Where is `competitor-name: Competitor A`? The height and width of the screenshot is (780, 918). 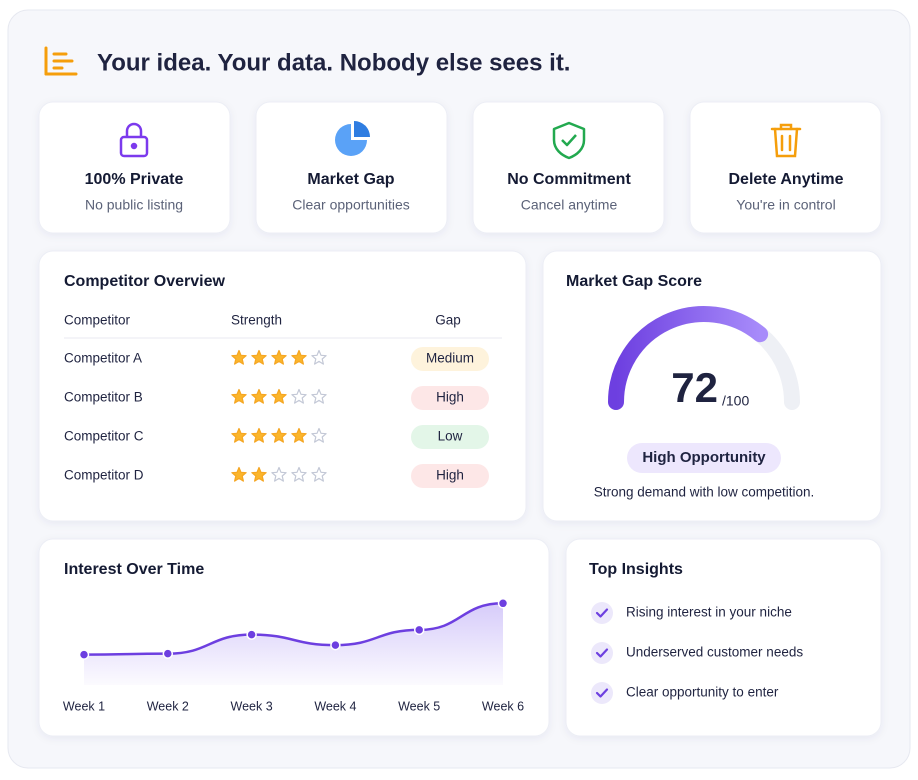
competitor-name: Competitor A is located at coordinates (103, 358).